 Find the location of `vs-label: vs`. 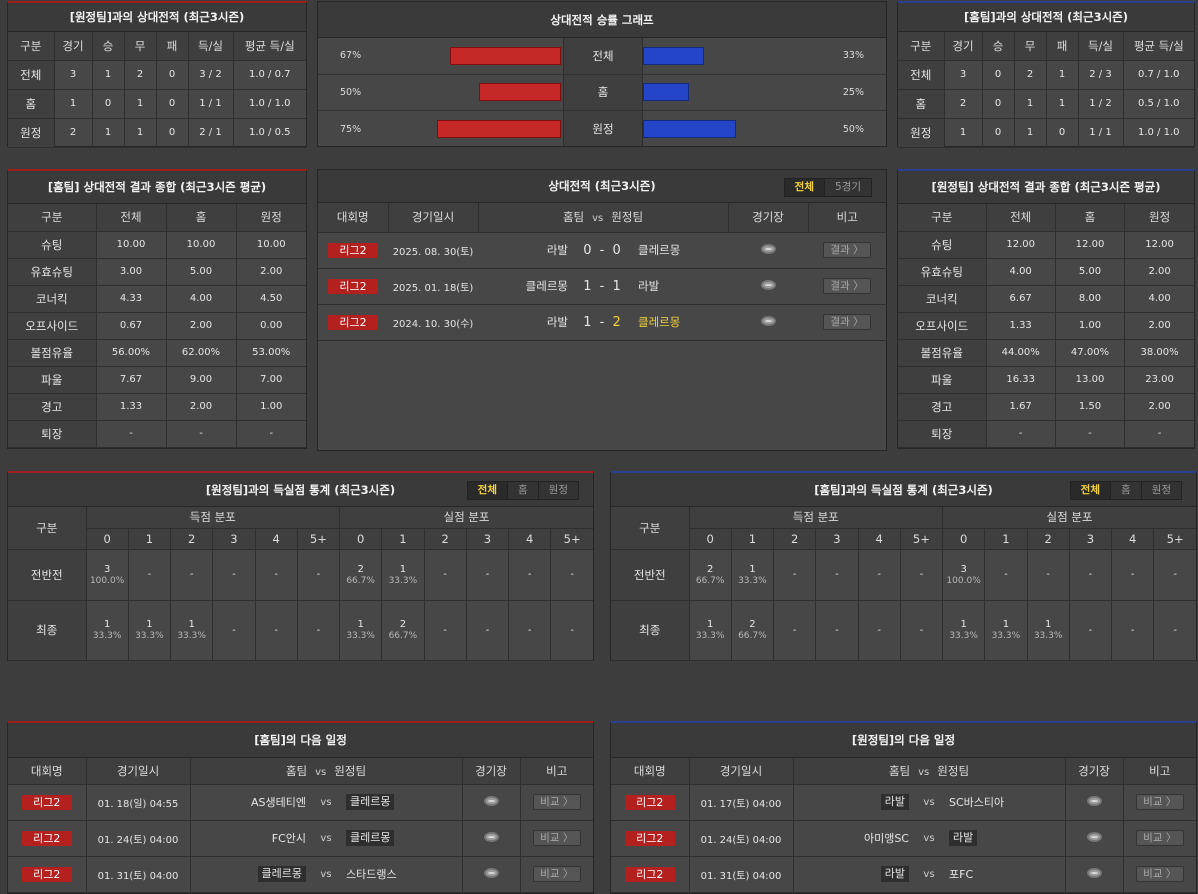

vs-label: vs is located at coordinates (929, 874).